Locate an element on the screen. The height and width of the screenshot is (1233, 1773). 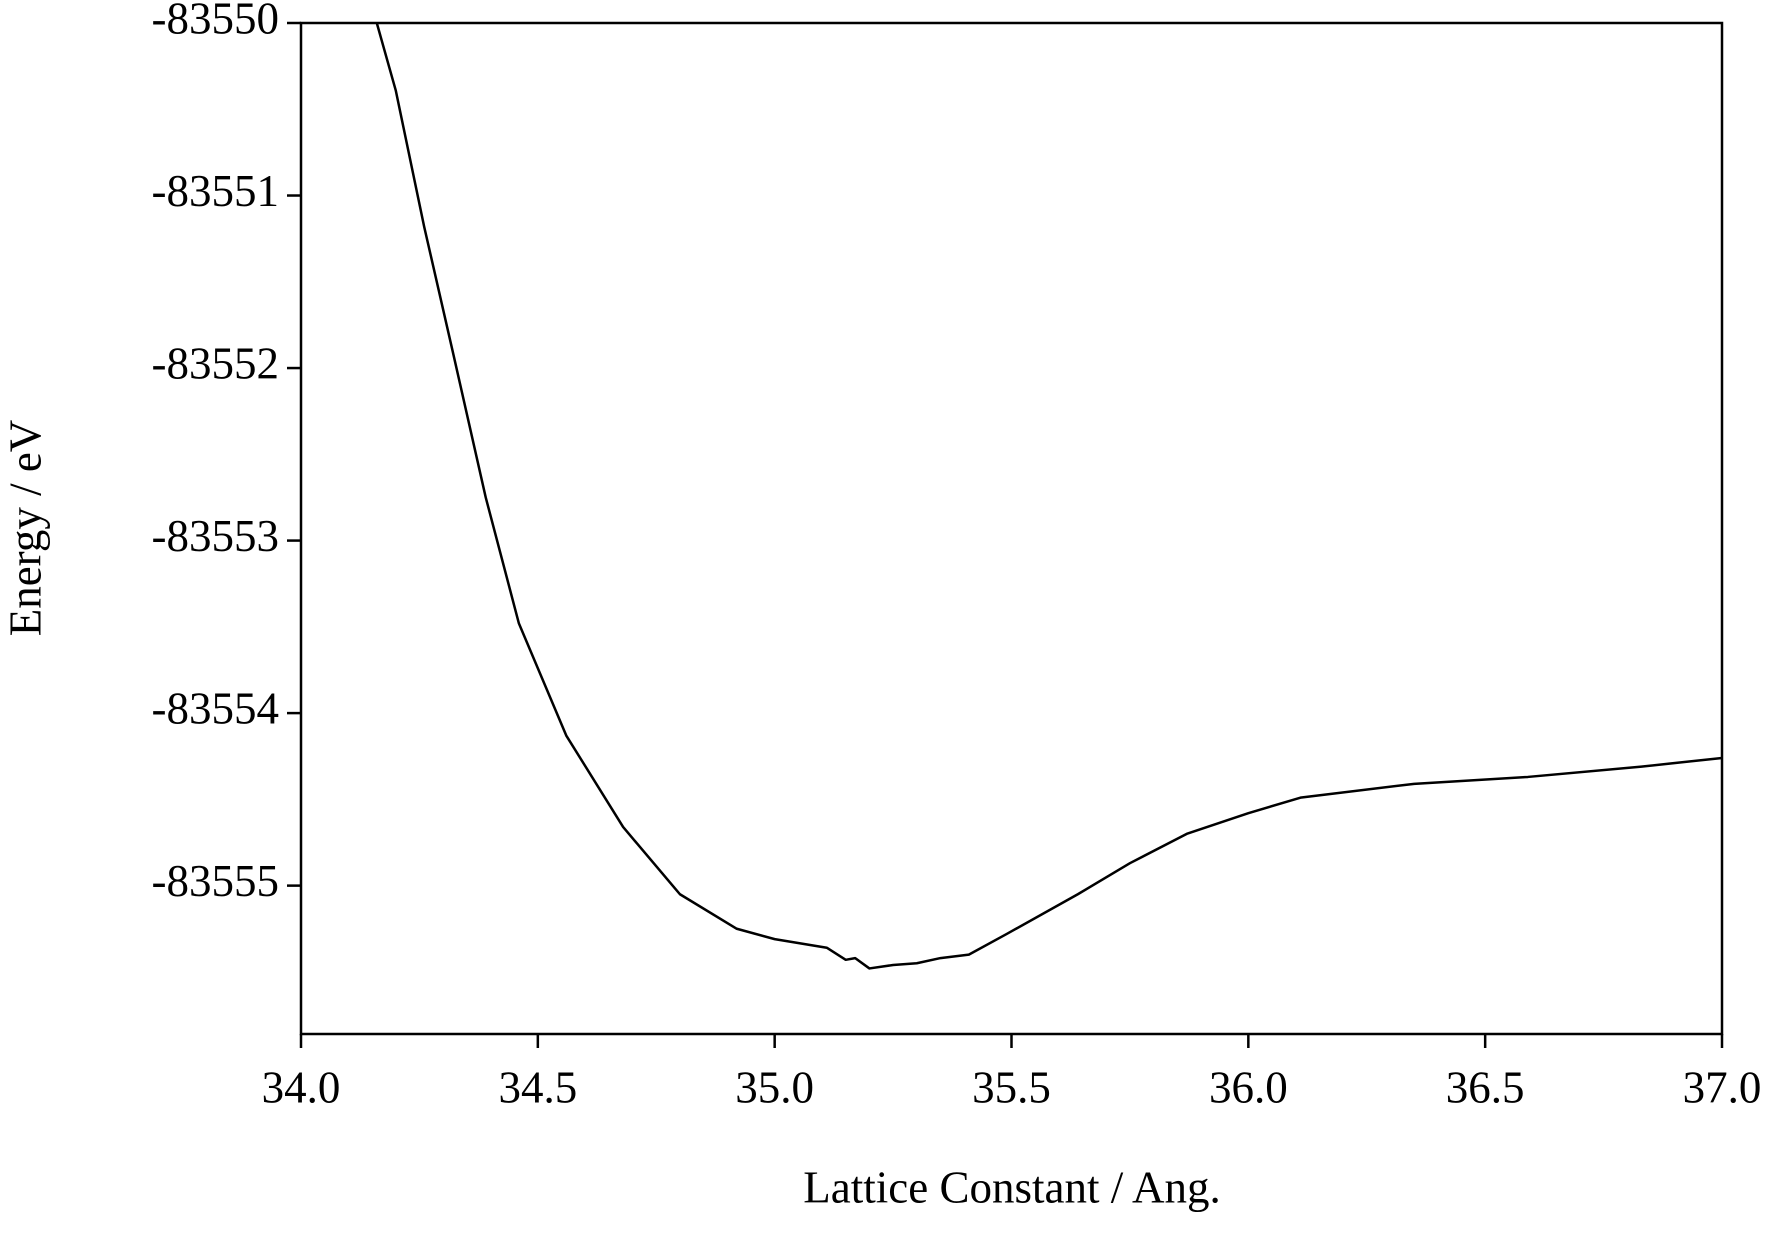
x-tick-label: 34.0 is located at coordinates (301, 1087).